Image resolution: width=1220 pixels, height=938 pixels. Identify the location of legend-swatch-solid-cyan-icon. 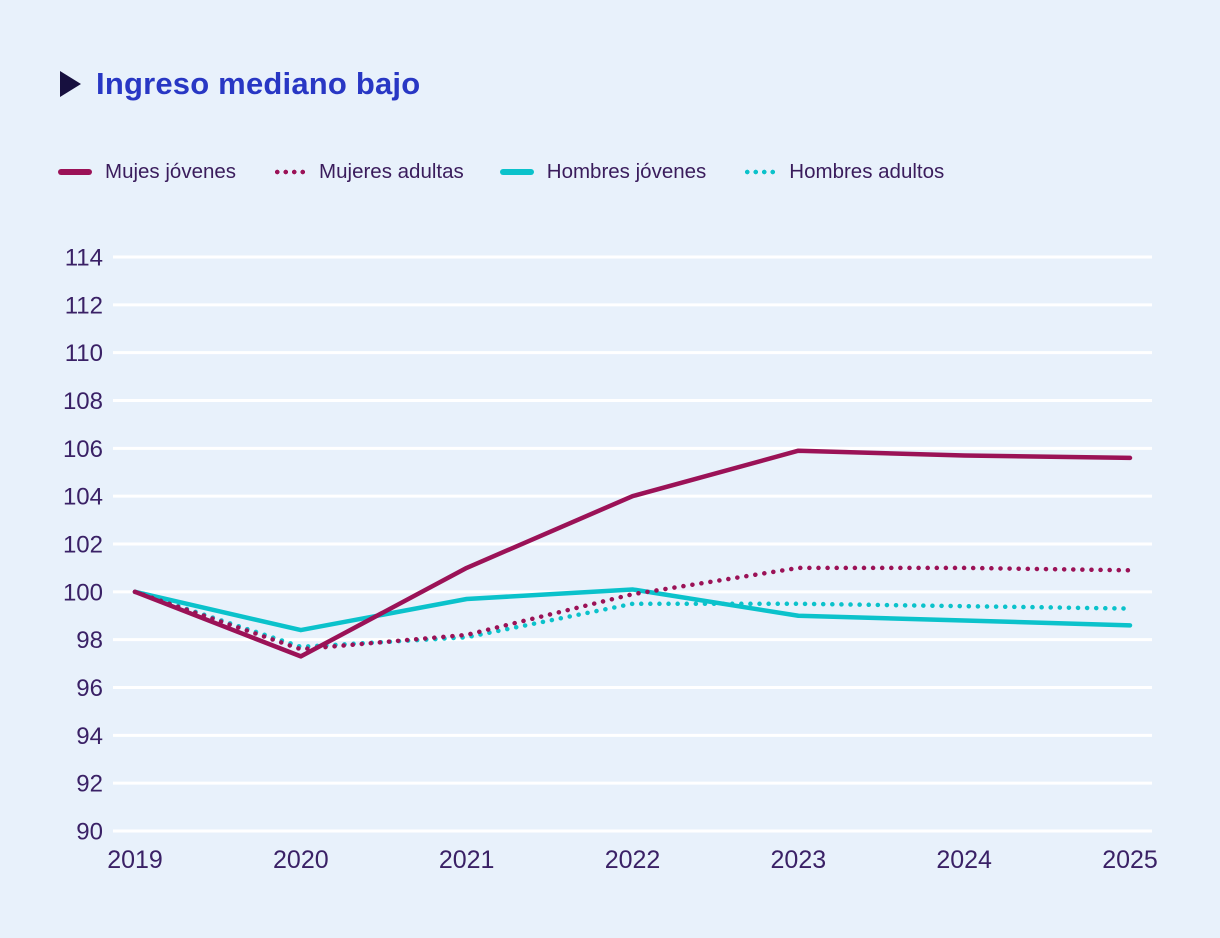
(516, 172).